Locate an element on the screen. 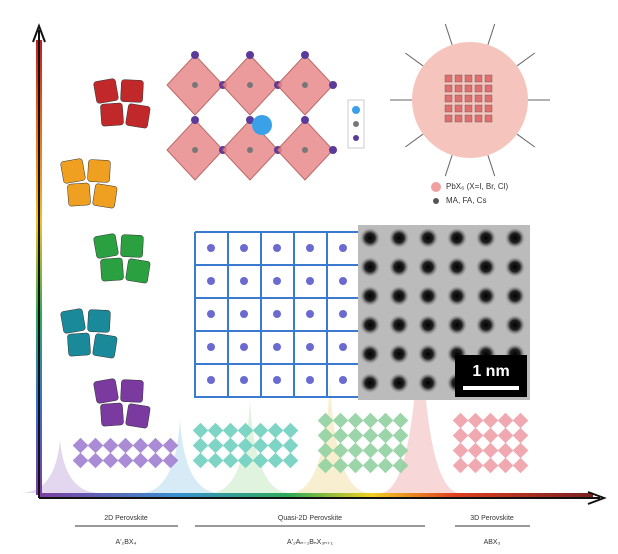 The height and width of the screenshot is (554, 618). phase-formula: A'₂Aₙ₋₁BₙX₃ₙ₊₁ is located at coordinates (310, 542).